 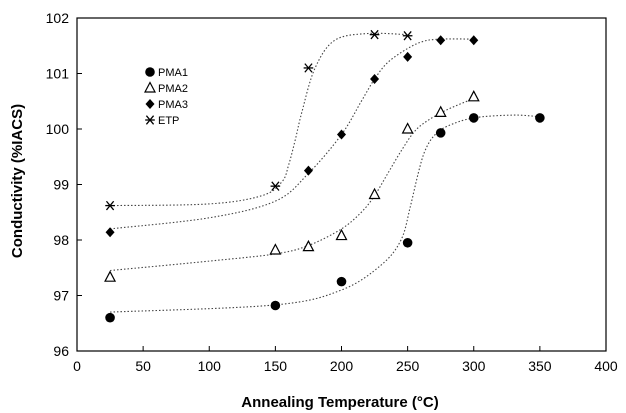 I want to click on legend-marker-pma3, so click(x=150, y=104).